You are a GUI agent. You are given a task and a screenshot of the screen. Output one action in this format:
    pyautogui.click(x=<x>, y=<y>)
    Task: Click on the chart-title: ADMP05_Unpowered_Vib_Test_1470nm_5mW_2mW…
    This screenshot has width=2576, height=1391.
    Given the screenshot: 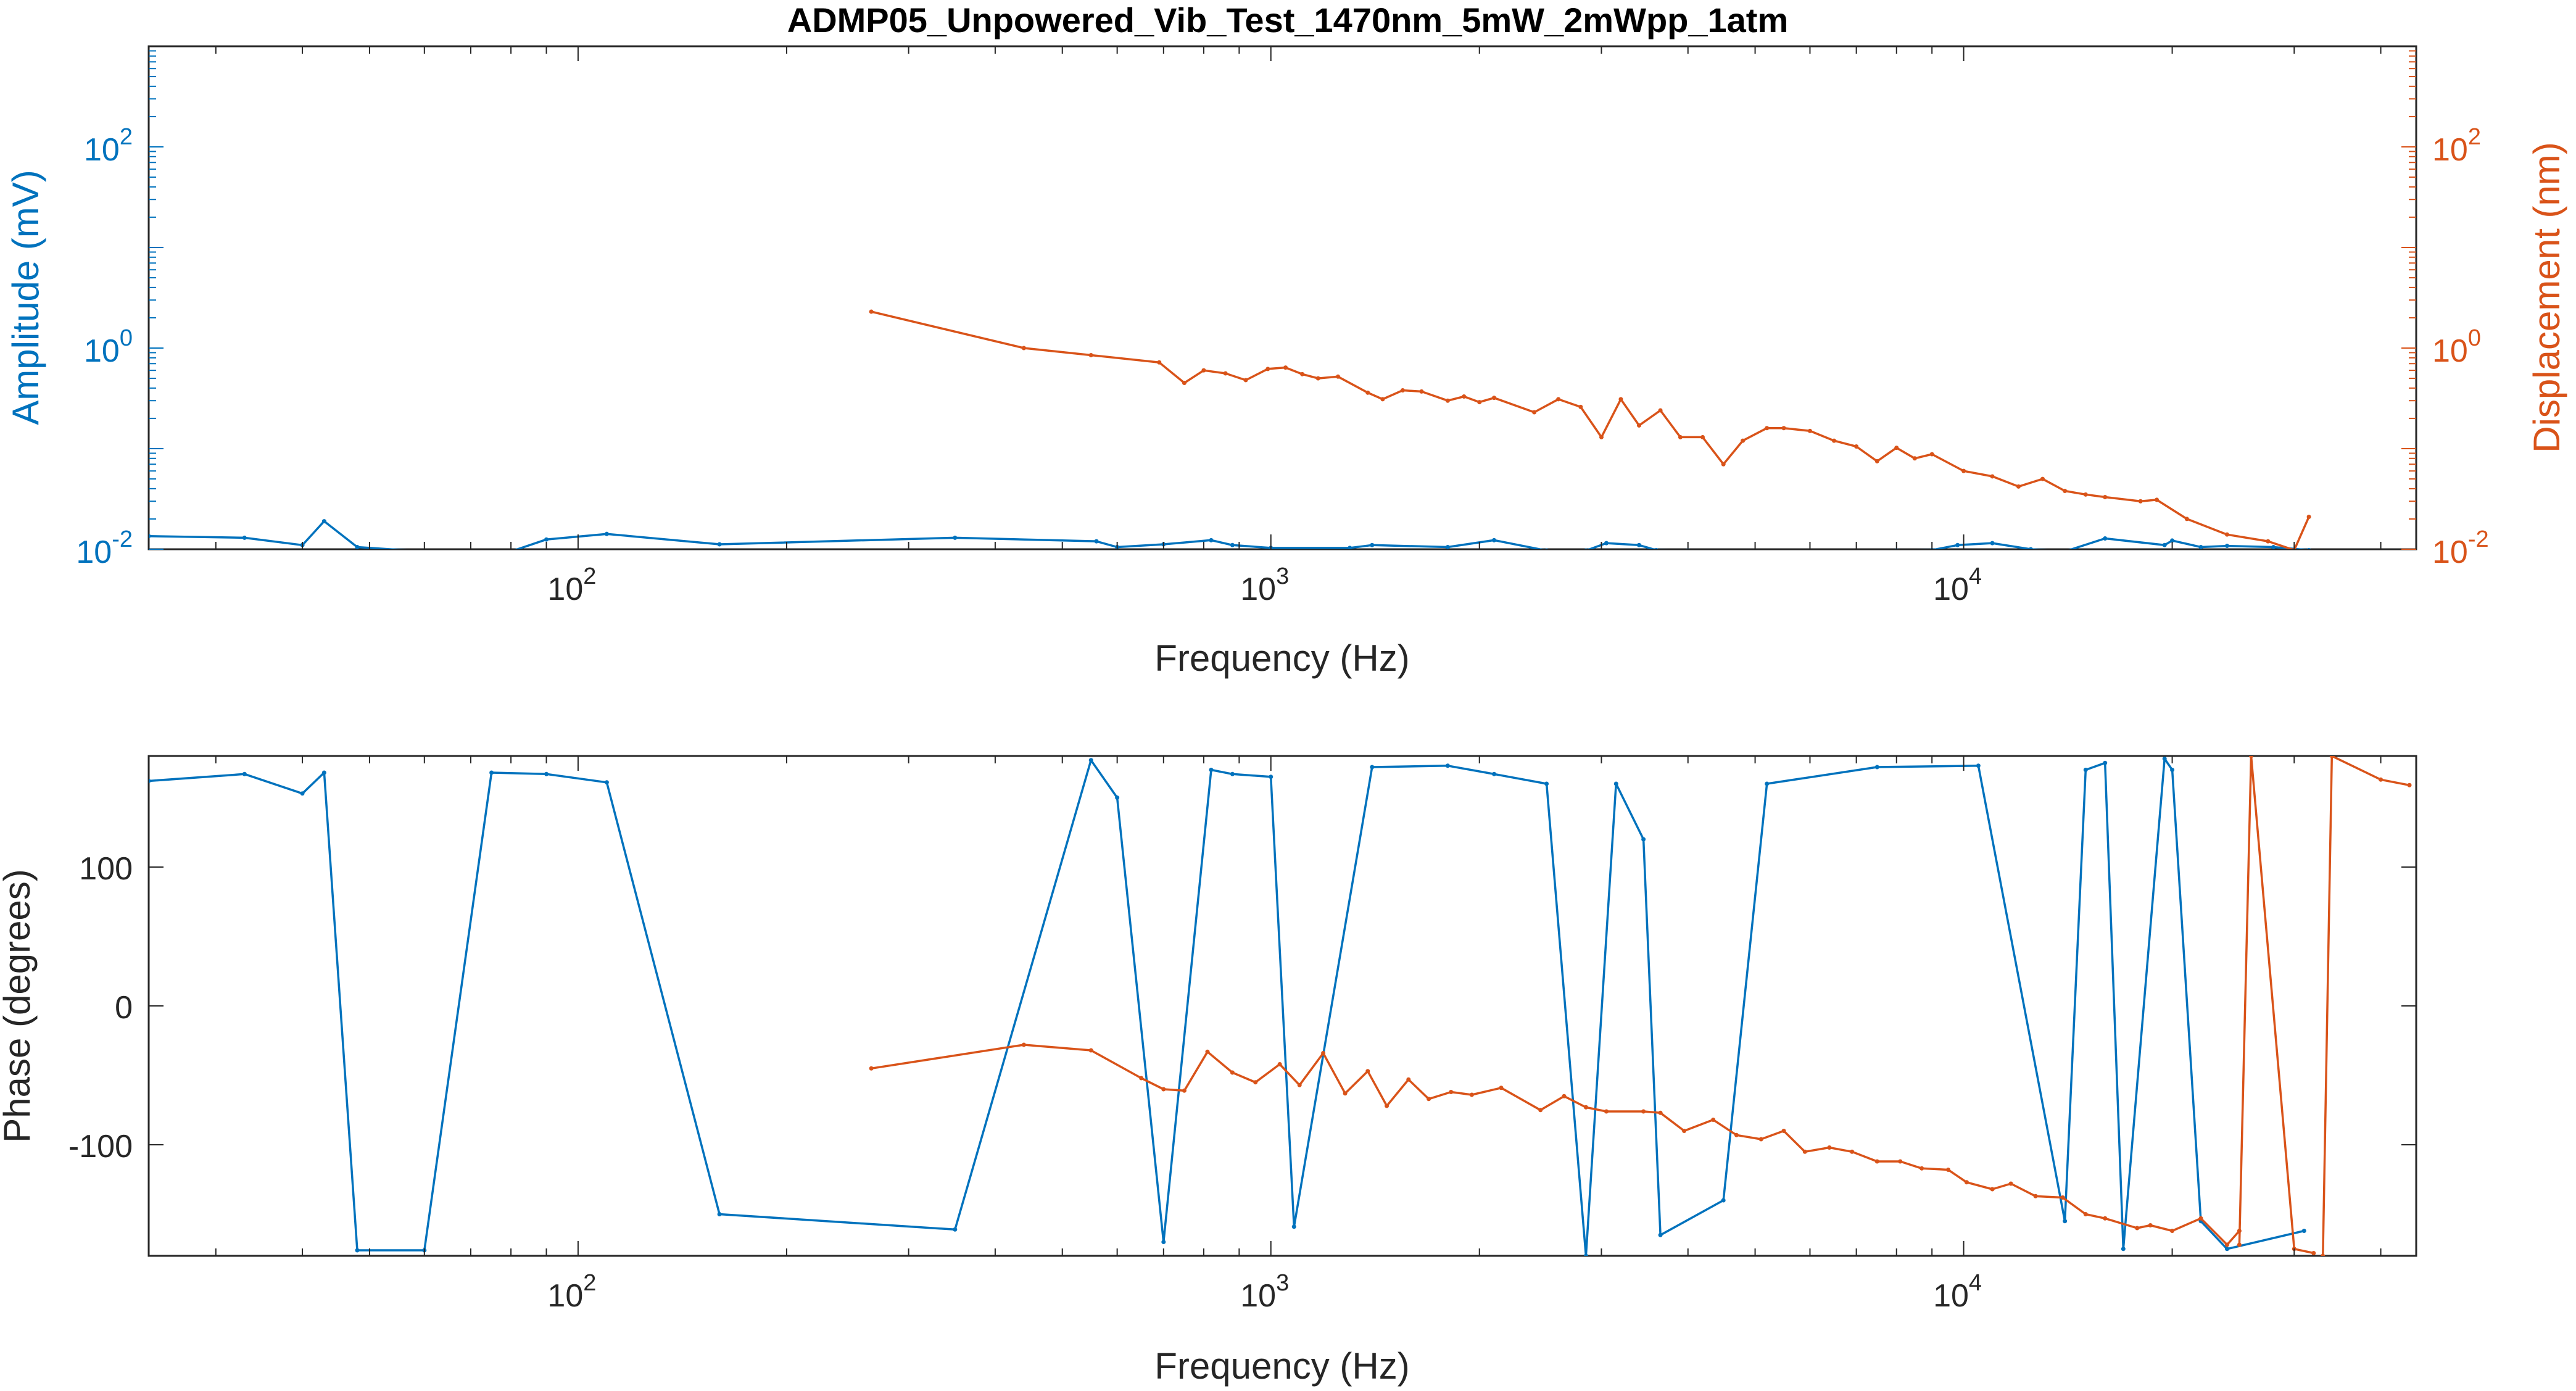 What is the action you would take?
    pyautogui.click(x=1288, y=20)
    